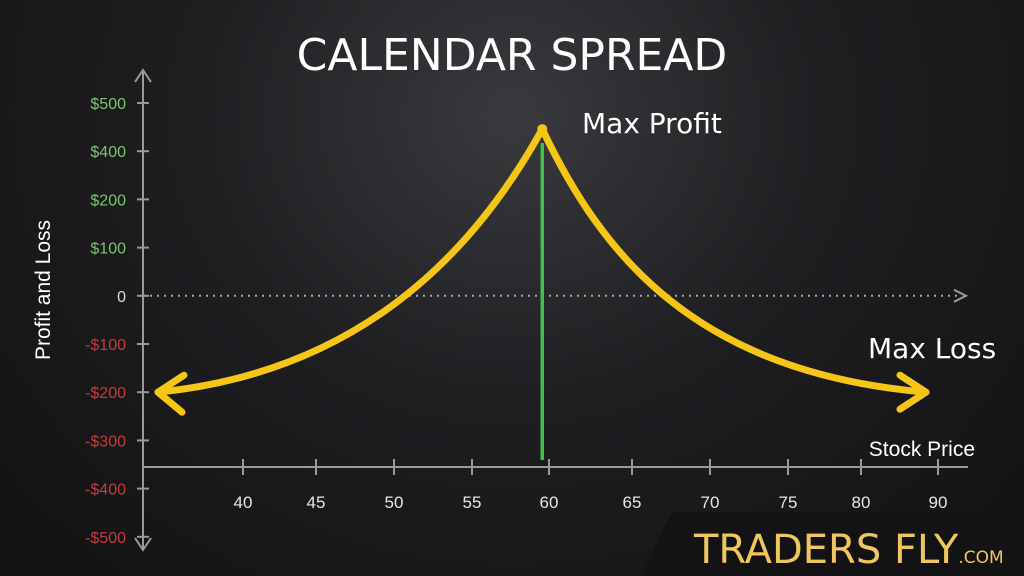 The image size is (1024, 576). Describe the element at coordinates (542, 129) in the screenshot. I see `peak-dot` at that location.